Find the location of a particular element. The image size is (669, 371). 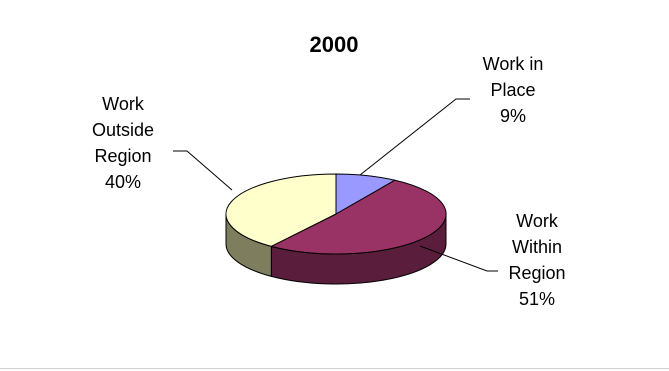

slice-label-line-work-outside-region: Work is located at coordinates (123, 104).